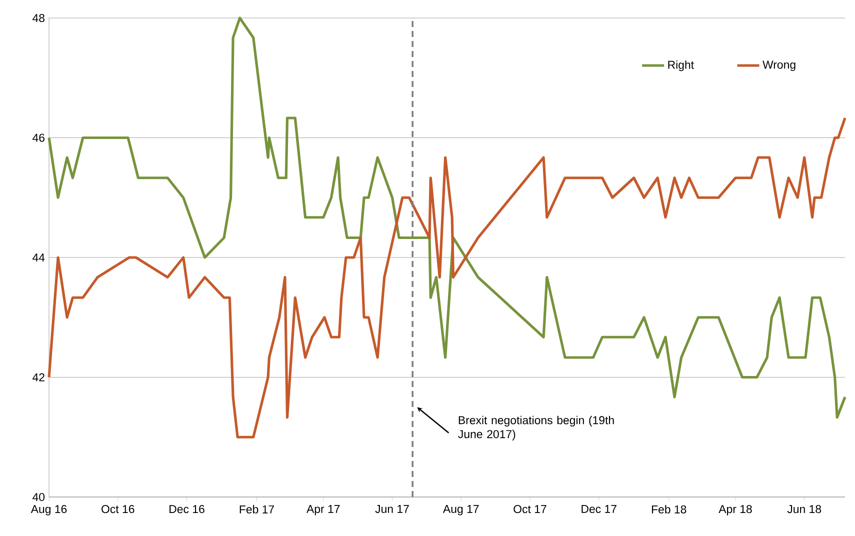  Describe the element at coordinates (257, 509) in the screenshot. I see `x-tick-label: Feb 17` at that location.